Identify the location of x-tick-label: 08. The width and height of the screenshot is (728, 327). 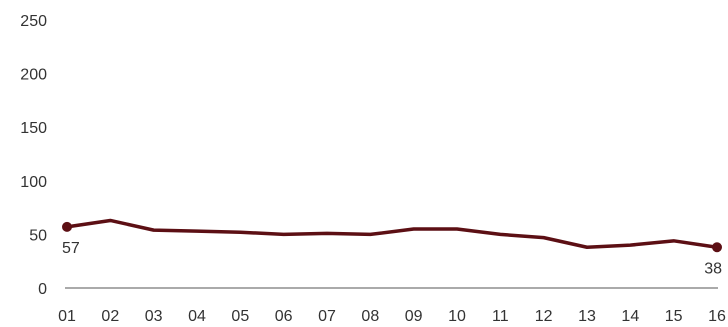
(370, 316).